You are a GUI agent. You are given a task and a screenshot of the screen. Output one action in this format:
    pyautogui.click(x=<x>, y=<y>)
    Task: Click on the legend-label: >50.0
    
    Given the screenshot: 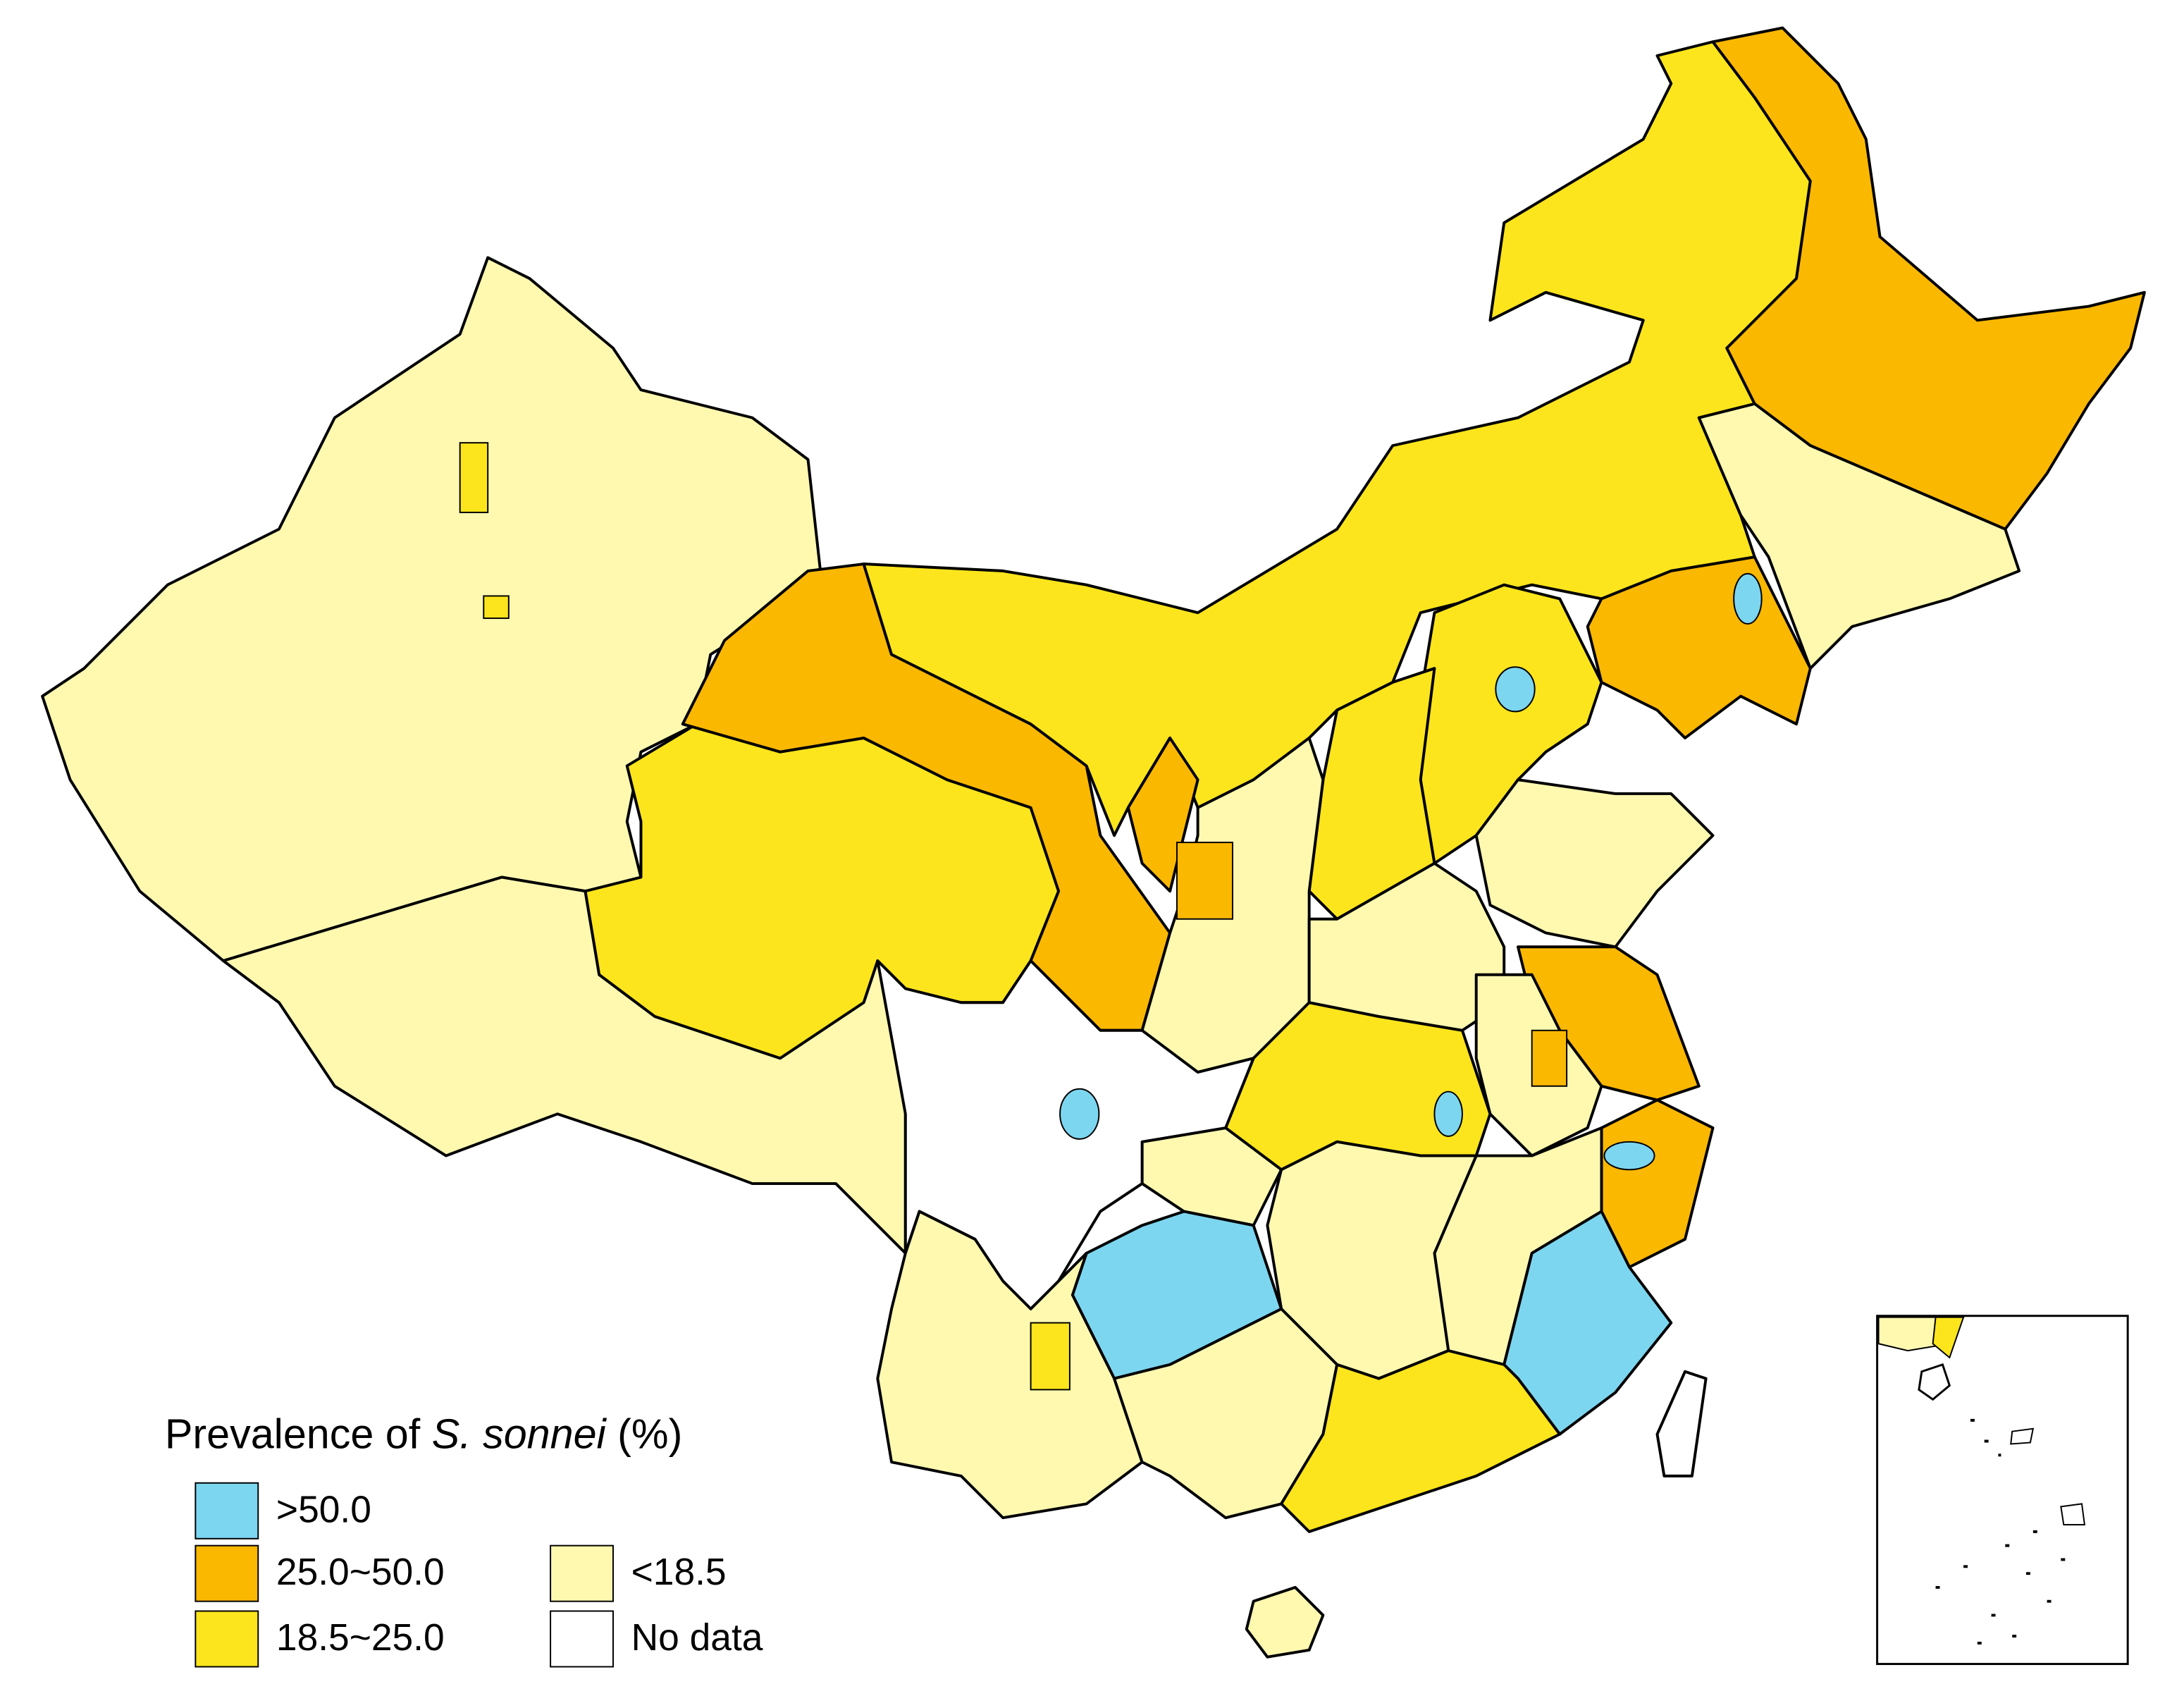 What is the action you would take?
    pyautogui.click(x=324, y=1509)
    